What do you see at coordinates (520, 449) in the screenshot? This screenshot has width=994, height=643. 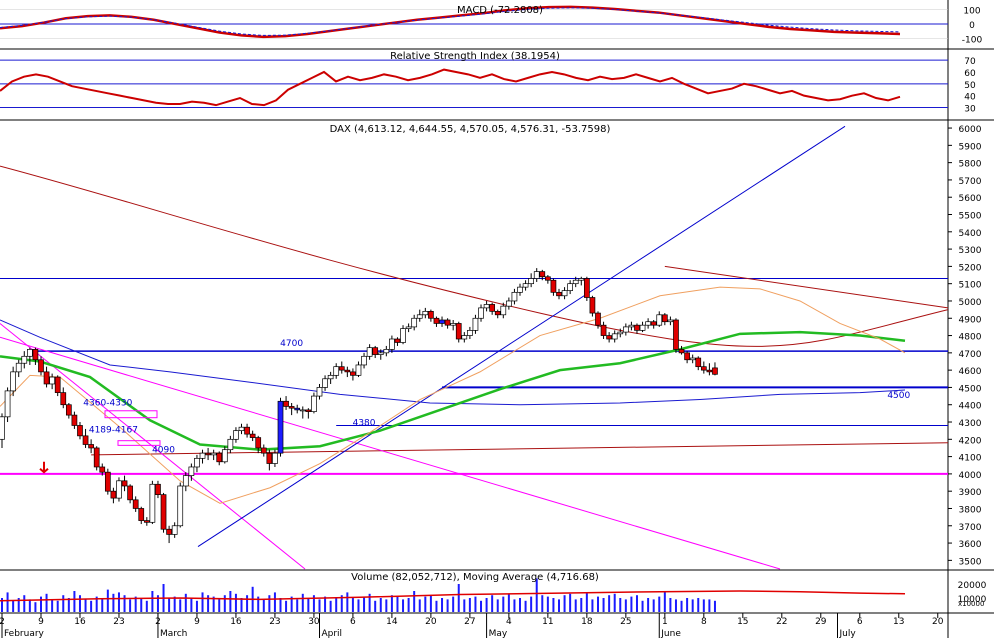 I see `dark-red-line` at bounding box center [520, 449].